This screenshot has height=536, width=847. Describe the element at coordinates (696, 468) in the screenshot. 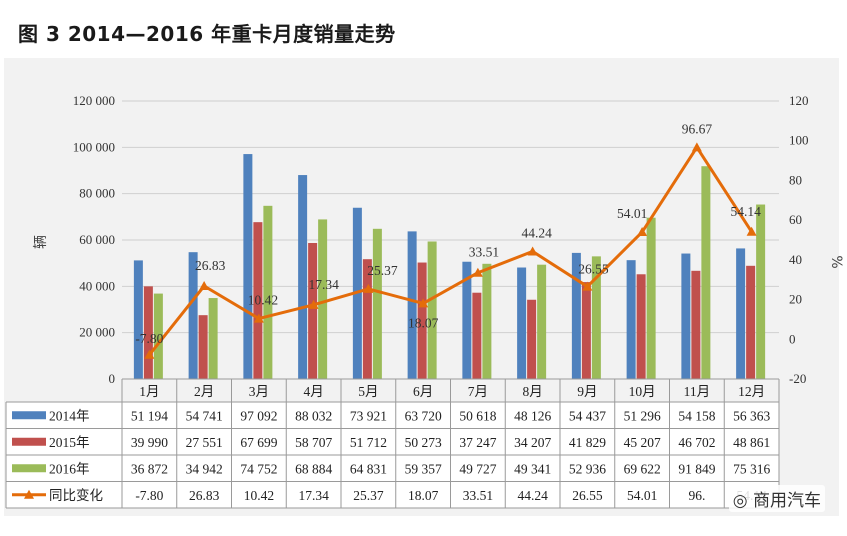

I see `table-cell: 91 849` at that location.